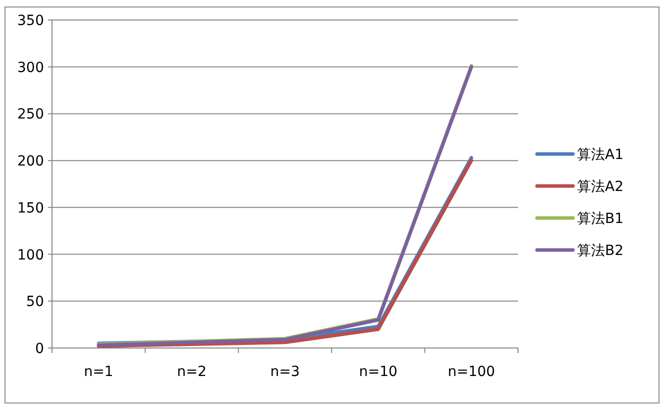 The image size is (665, 407). I want to click on legend-label: 算法B2, so click(600, 251).